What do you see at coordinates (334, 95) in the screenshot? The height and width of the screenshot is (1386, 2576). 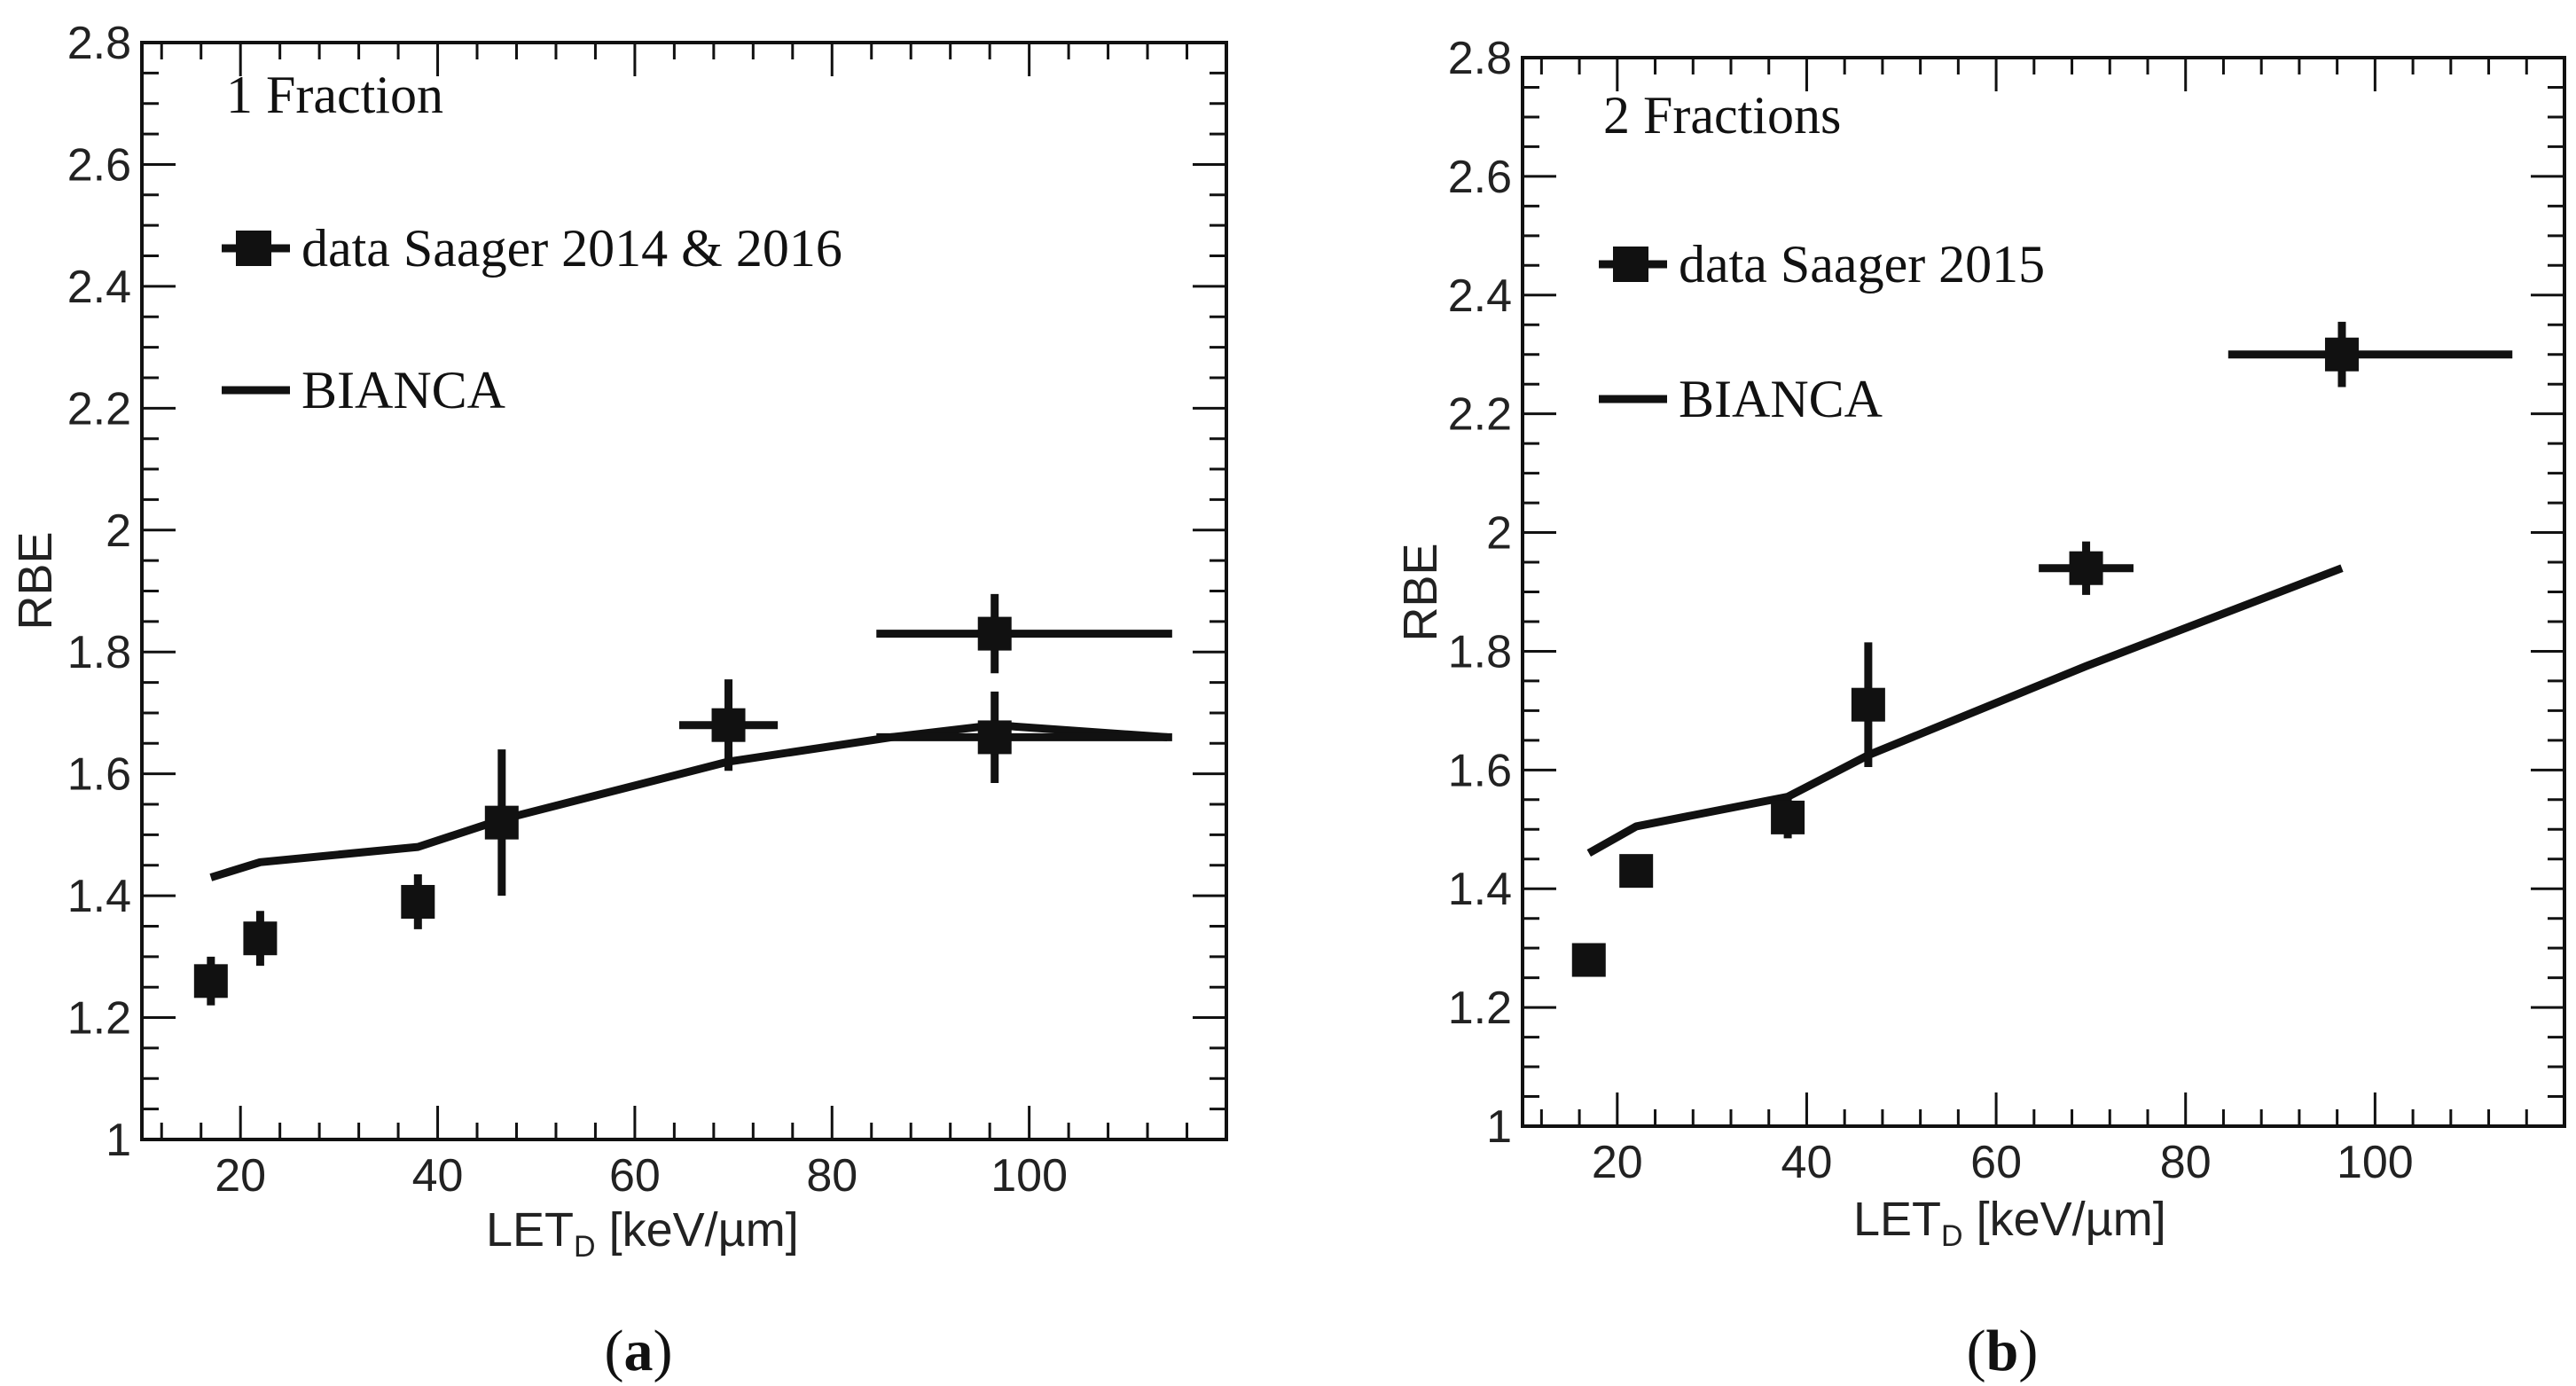 I see `plot-title: 1 Fraction` at bounding box center [334, 95].